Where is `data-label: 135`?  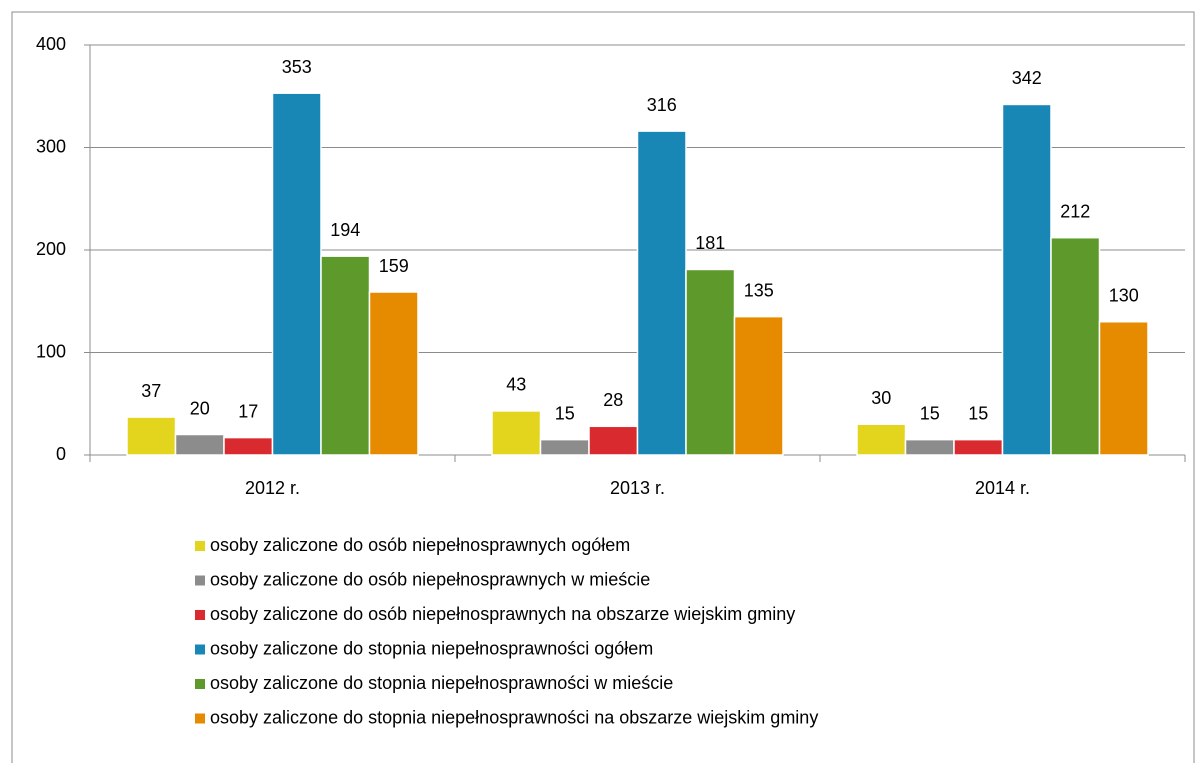 data-label: 135 is located at coordinates (759, 290).